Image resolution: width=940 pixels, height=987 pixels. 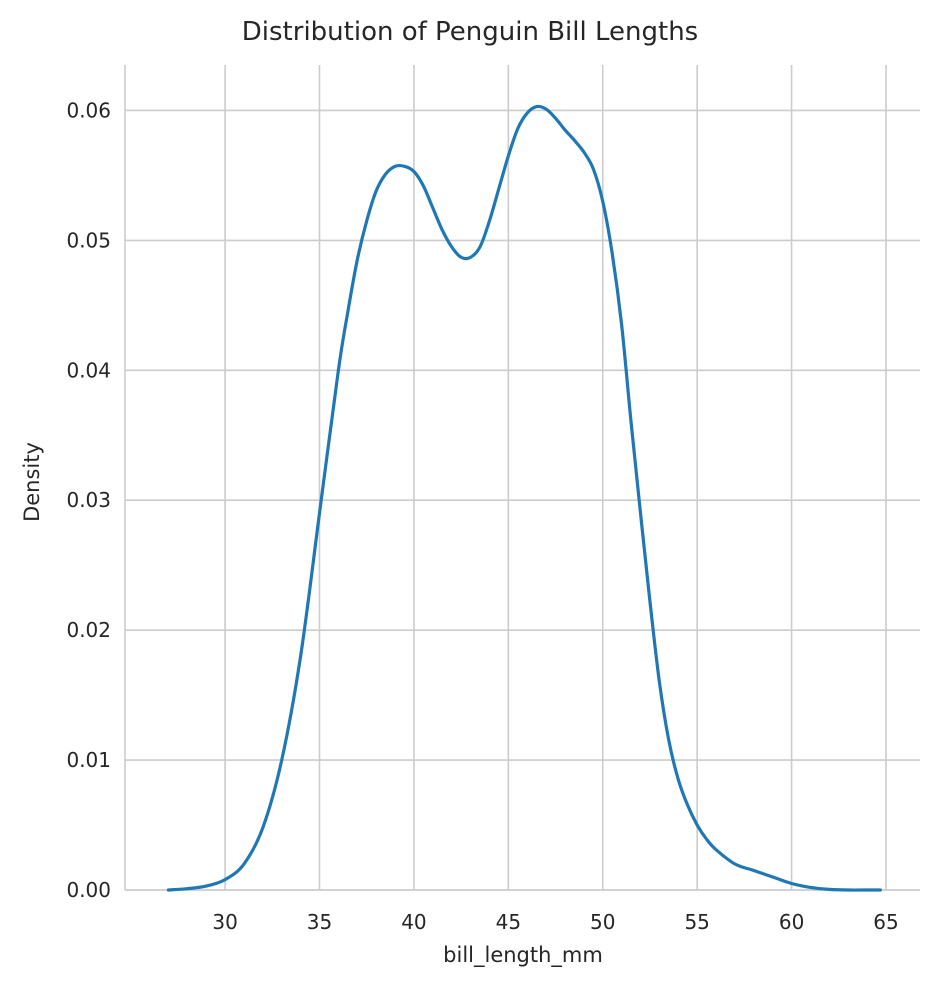 What do you see at coordinates (88, 890) in the screenshot?
I see `y-tick-label-0: 0.00` at bounding box center [88, 890].